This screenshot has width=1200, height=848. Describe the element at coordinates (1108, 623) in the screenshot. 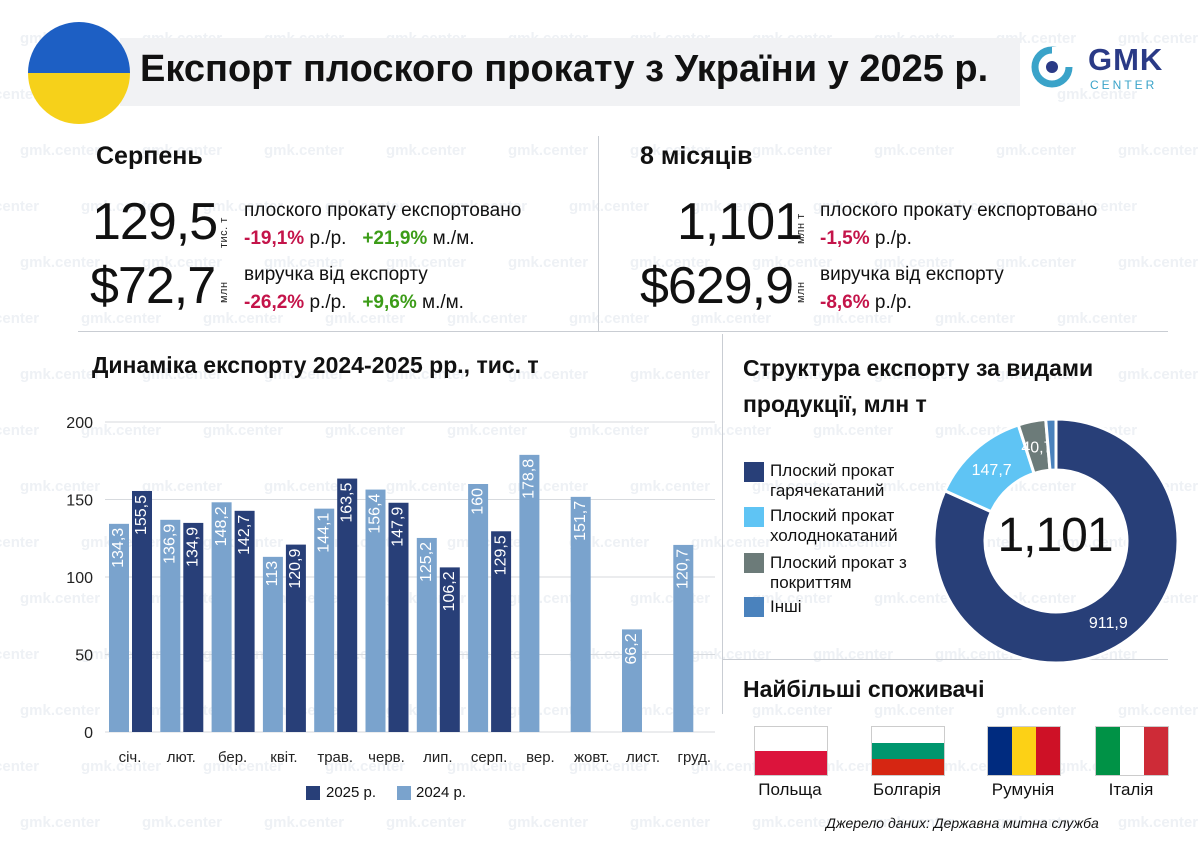

I see `donut-value-label: 911,9` at that location.